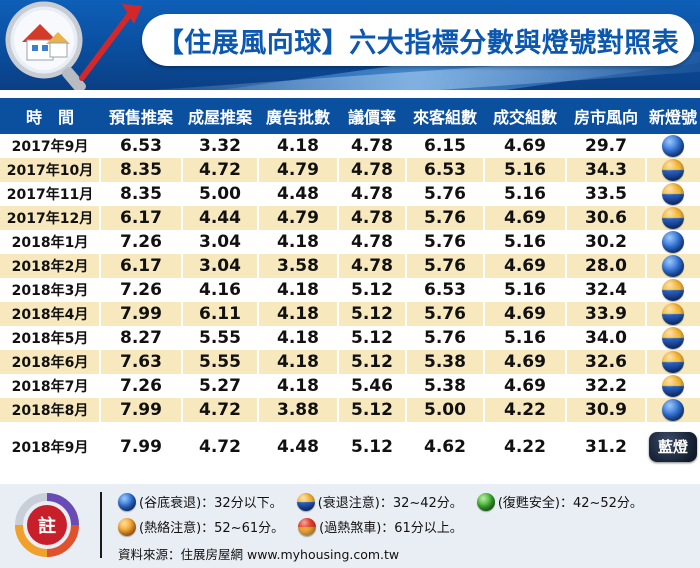 This screenshot has width=700, height=568. I want to click on table-row: 2017年9月 6.53 3.32 4.18 4.78 6.15 4.69 29.7, so click(350, 146).